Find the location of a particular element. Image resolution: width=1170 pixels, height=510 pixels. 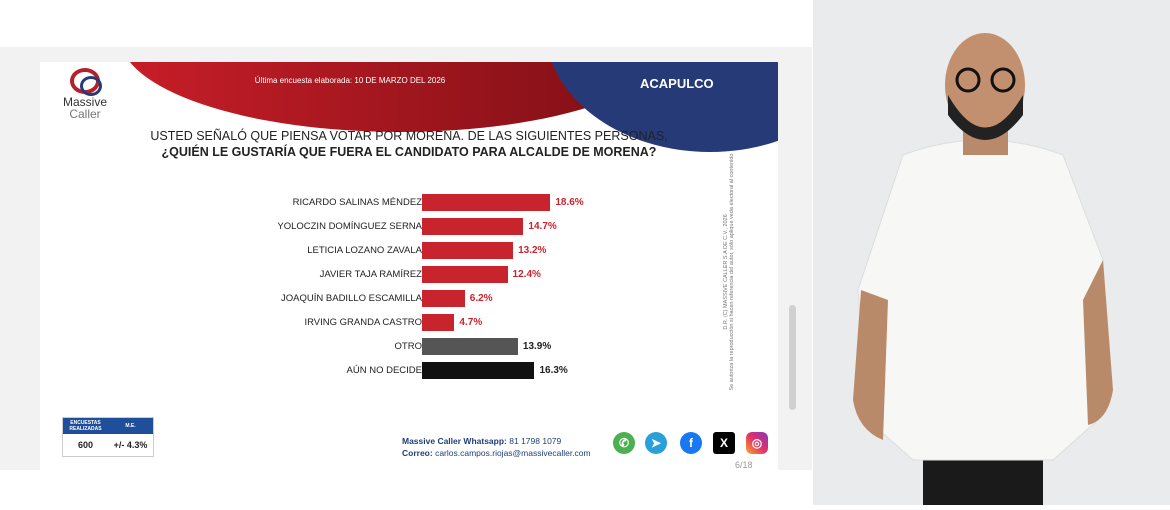

whatsapp-number: 81 1798 1079 is located at coordinates (535, 441).